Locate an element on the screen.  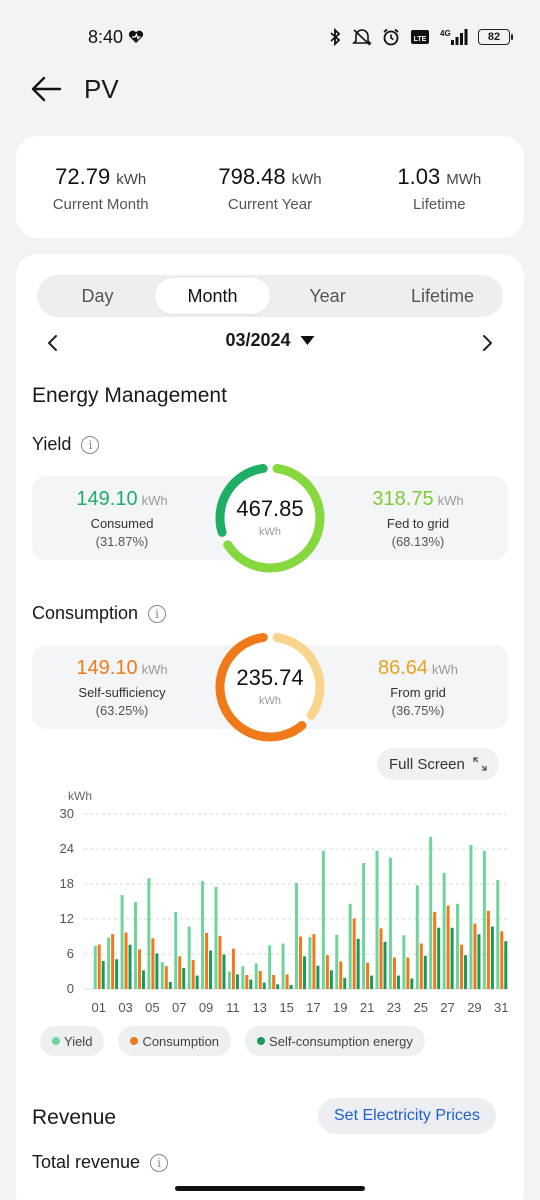
bluetooth-icon is located at coordinates (335, 37).